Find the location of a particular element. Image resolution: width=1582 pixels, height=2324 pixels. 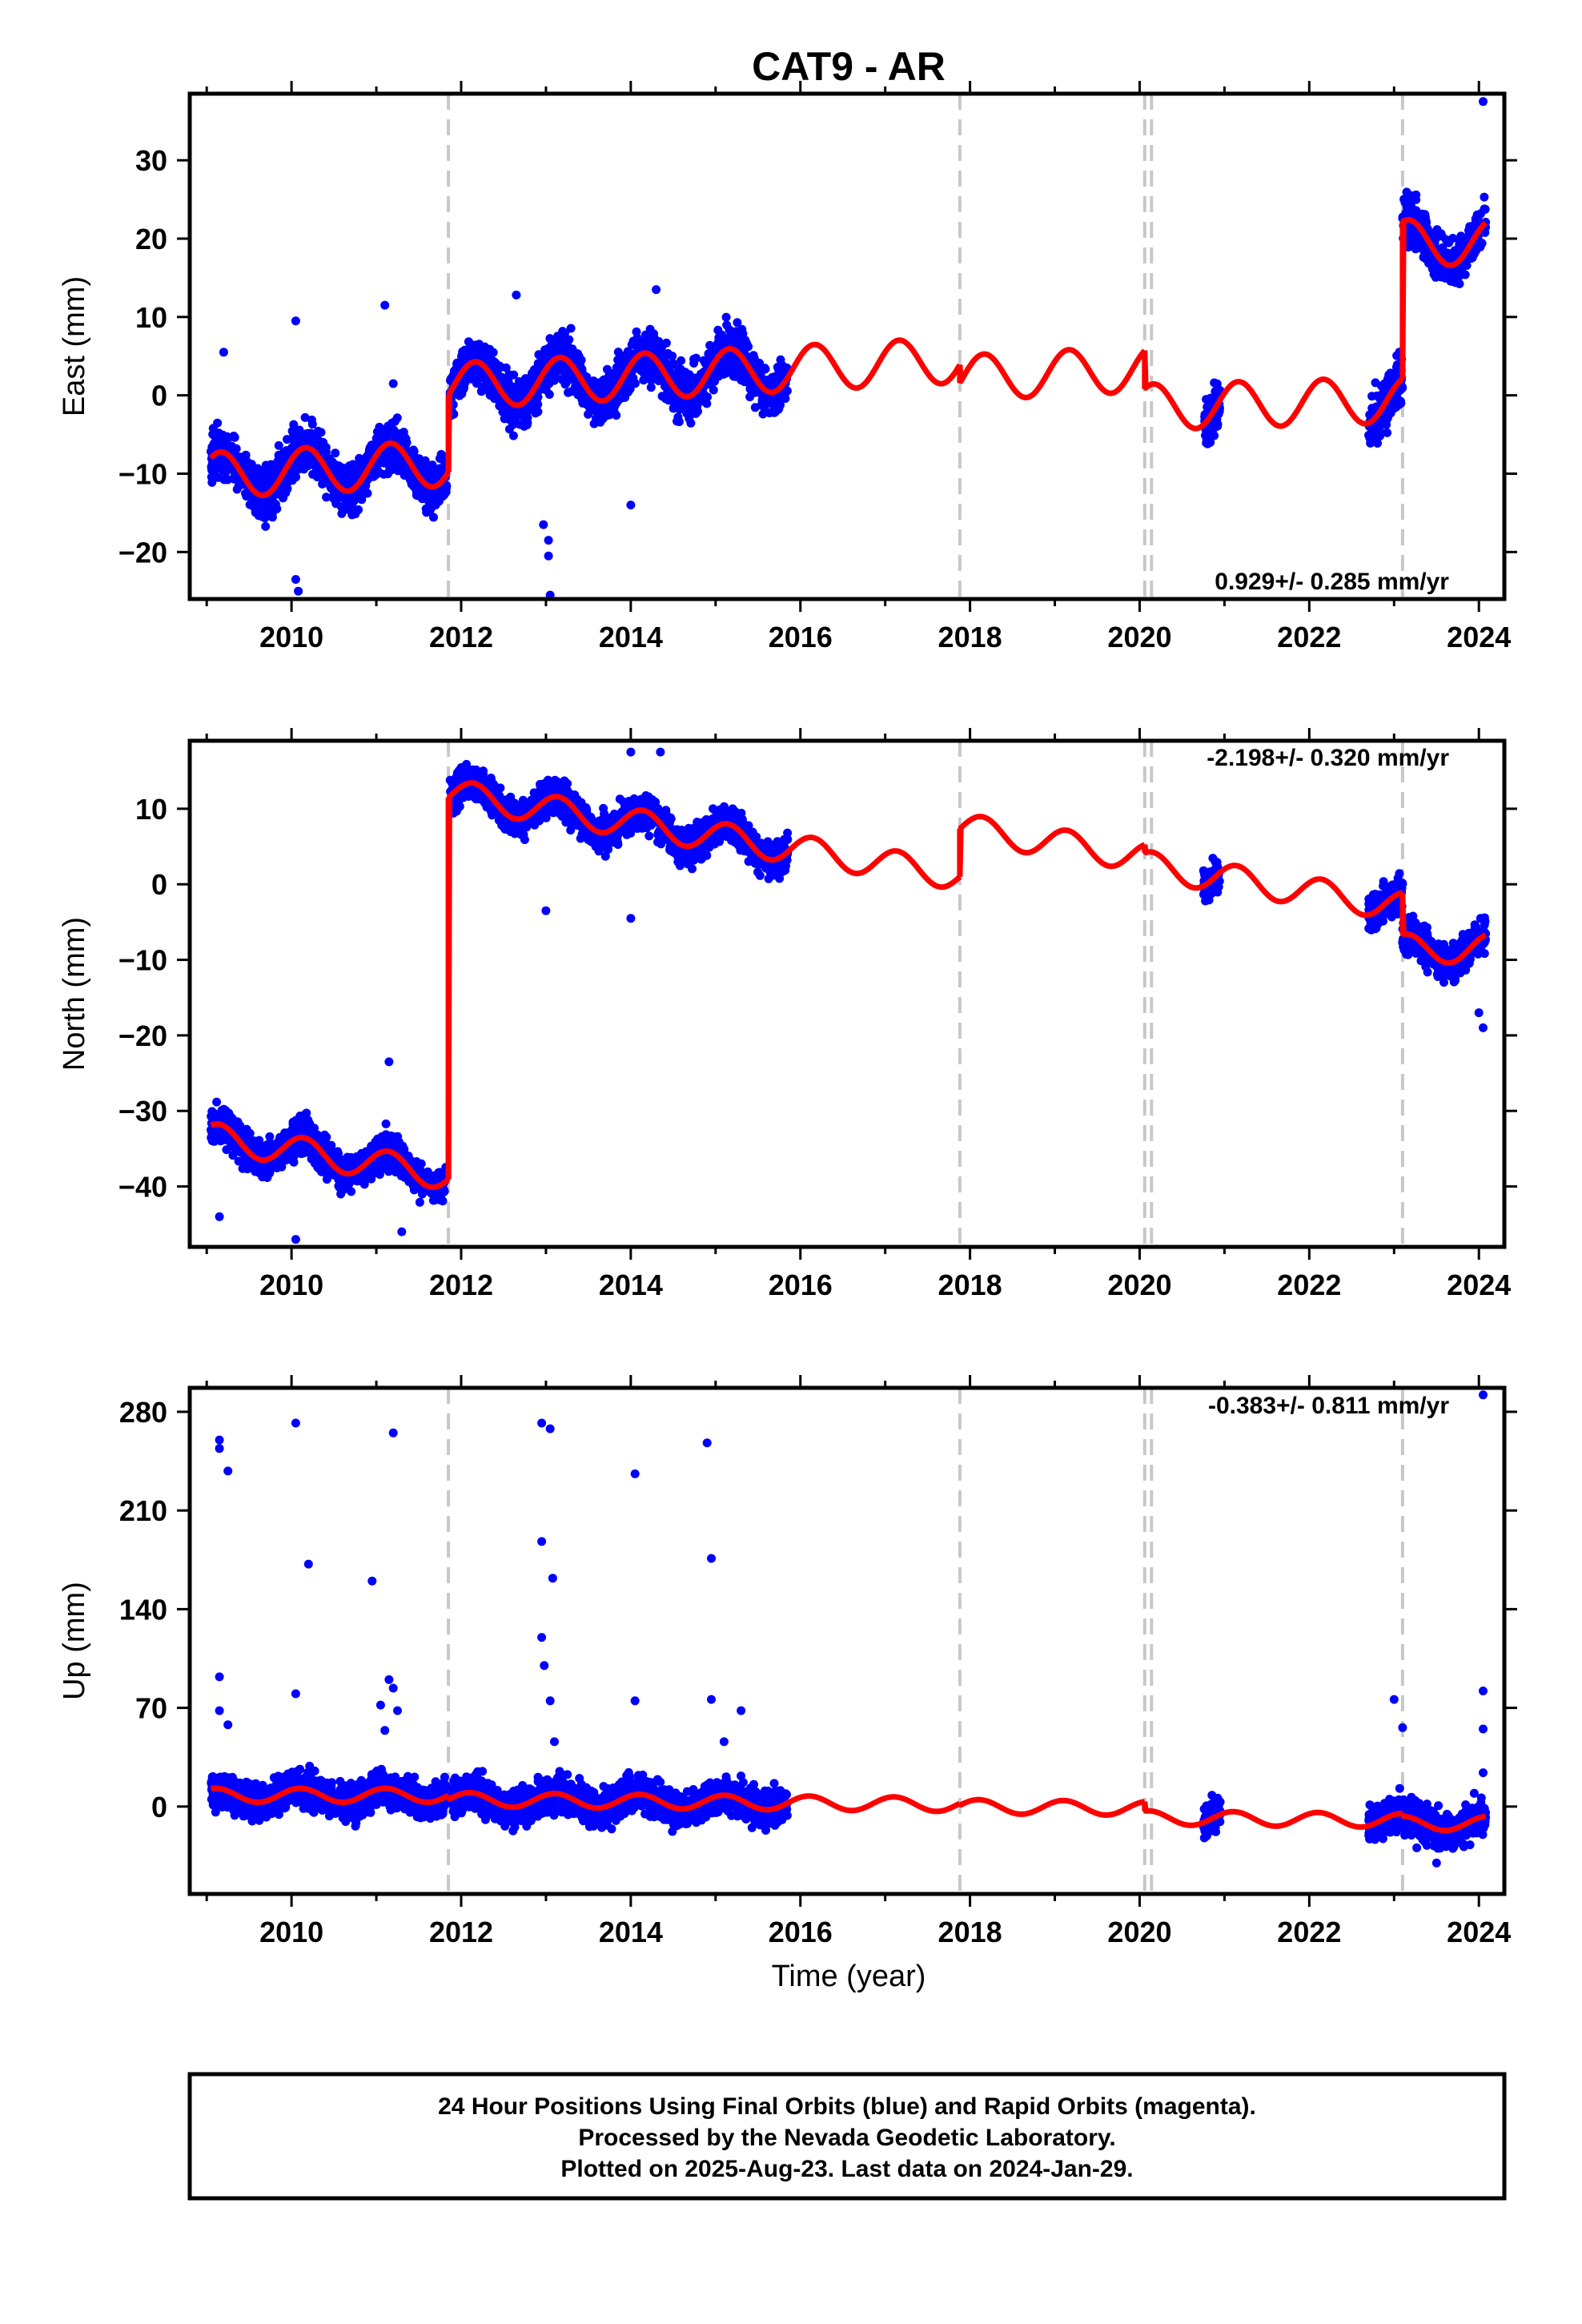

east-x-tick-label: 2020 is located at coordinates (1139, 637).